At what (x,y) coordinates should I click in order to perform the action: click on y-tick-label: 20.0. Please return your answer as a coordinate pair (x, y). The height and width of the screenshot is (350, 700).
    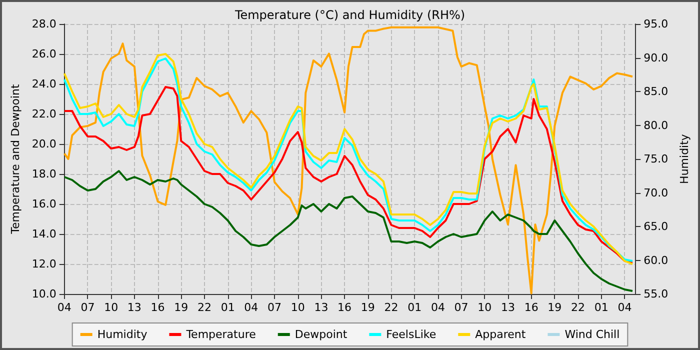
    Looking at the image, I should click on (44, 144).